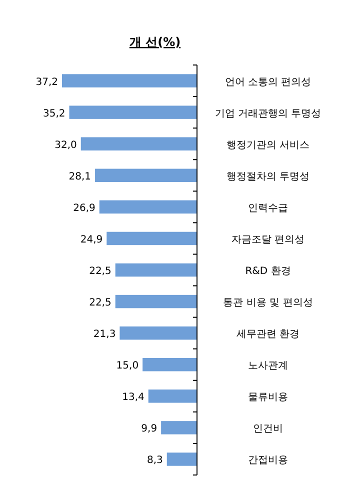 This screenshot has width=342, height=480. Describe the element at coordinates (268, 303) in the screenshot. I see `y-tick-label: 통관 비용 및 편의성` at that location.